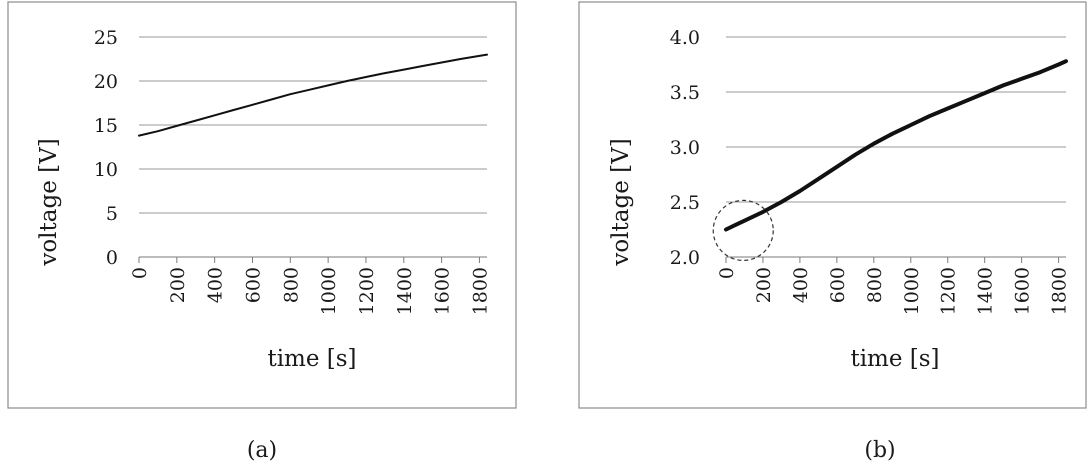 Image resolution: width=1089 pixels, height=466 pixels. I want to click on panel-b-x-tick-label: 400, so click(801, 285).